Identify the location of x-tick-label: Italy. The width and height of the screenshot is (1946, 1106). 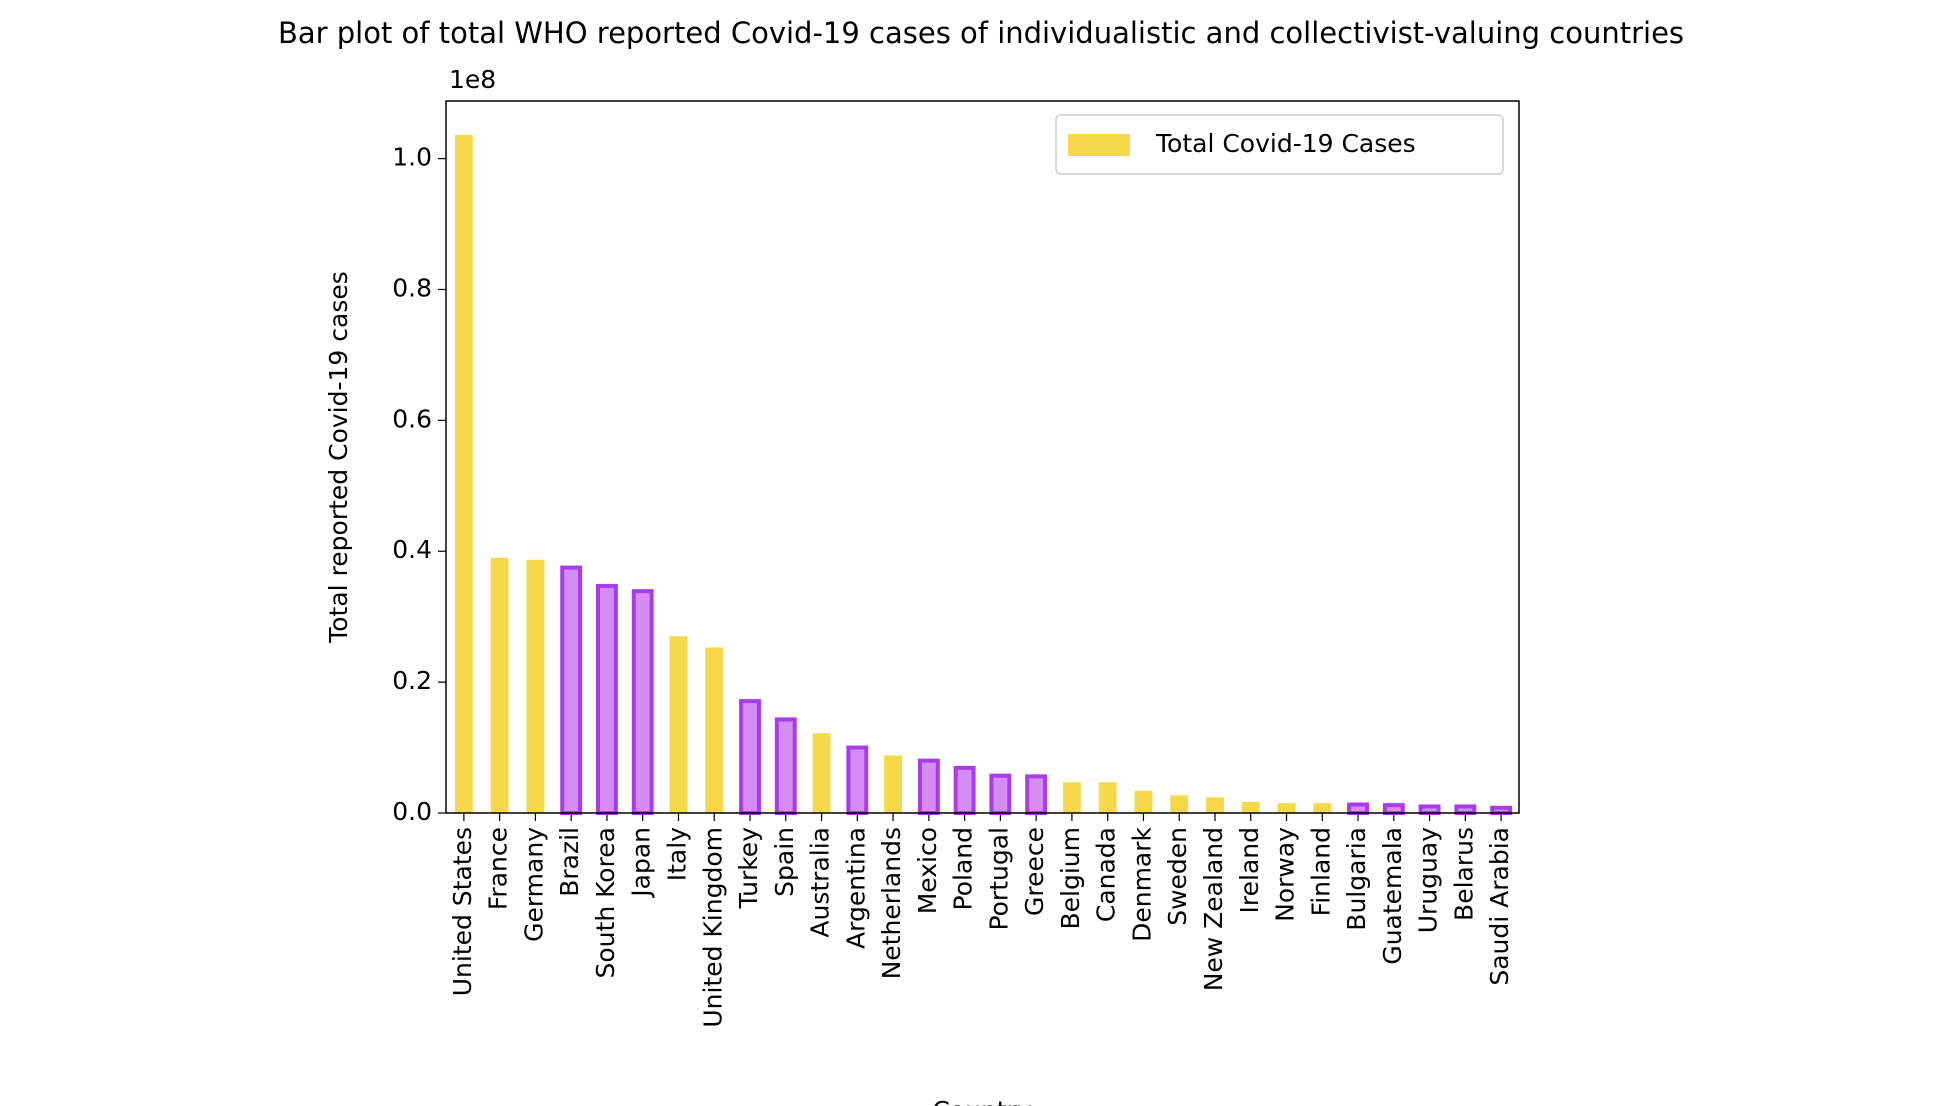
(676, 854).